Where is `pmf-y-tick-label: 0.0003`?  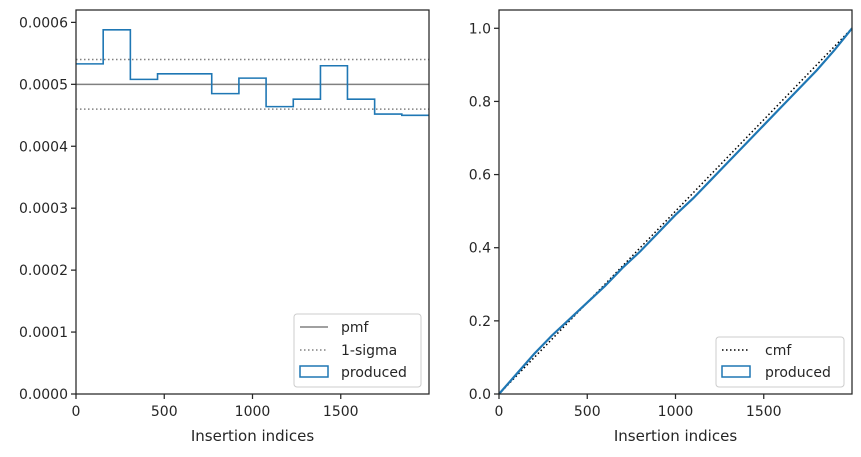
pmf-y-tick-label: 0.0003 is located at coordinates (43, 209).